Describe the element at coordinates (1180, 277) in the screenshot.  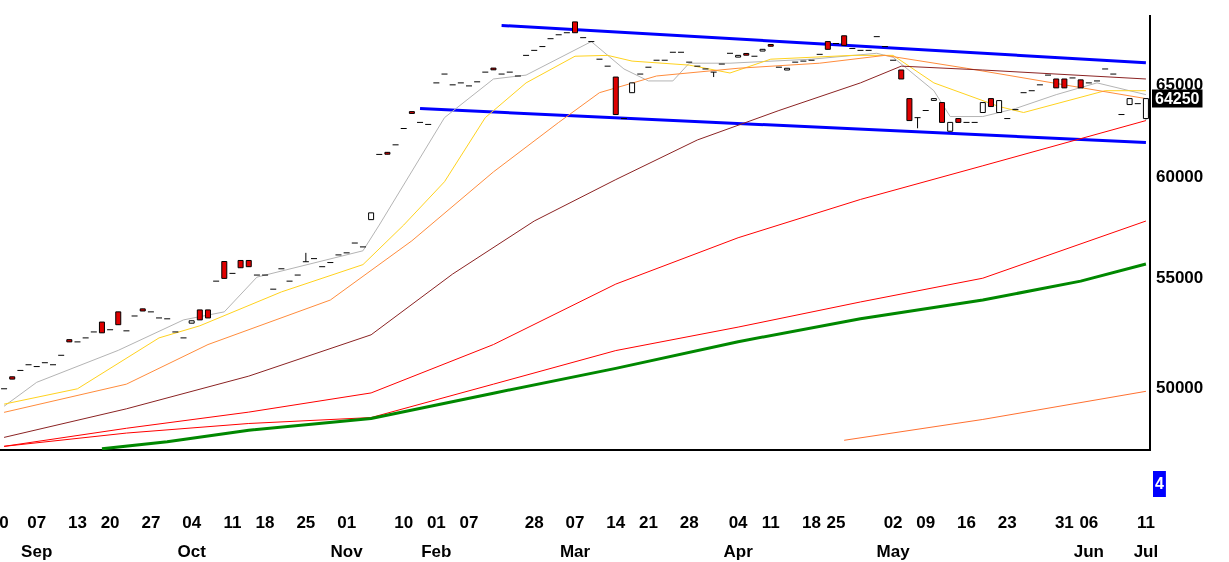
I see `y-tick-label: 55000` at that location.